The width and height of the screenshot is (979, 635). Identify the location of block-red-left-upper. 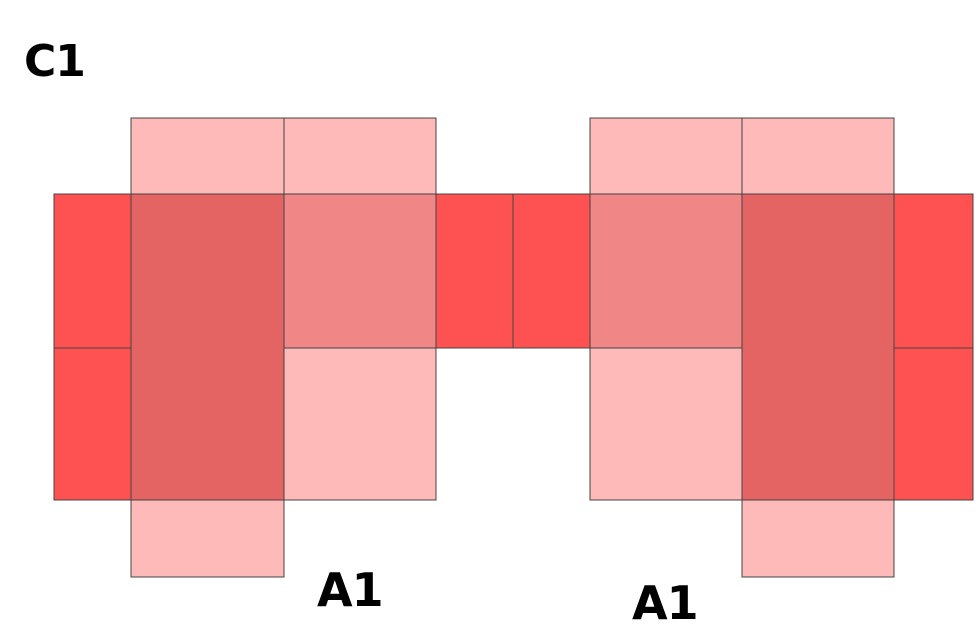
(92, 271).